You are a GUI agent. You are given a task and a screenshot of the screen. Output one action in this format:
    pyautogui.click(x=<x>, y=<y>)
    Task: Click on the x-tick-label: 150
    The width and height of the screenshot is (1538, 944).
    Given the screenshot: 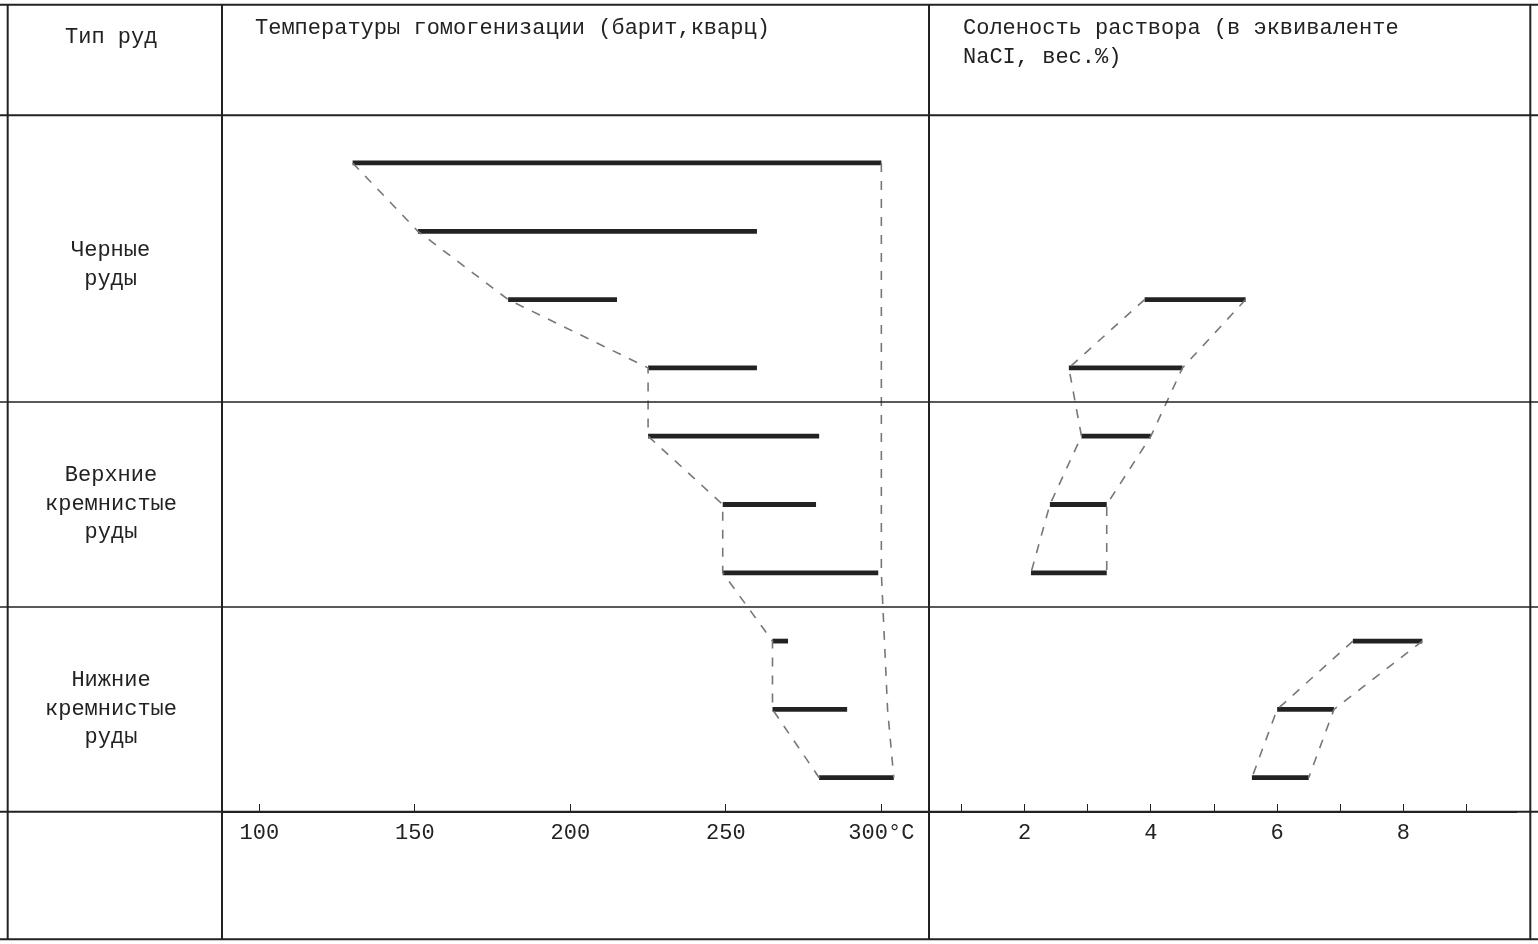 What is the action you would take?
    pyautogui.click(x=415, y=834)
    